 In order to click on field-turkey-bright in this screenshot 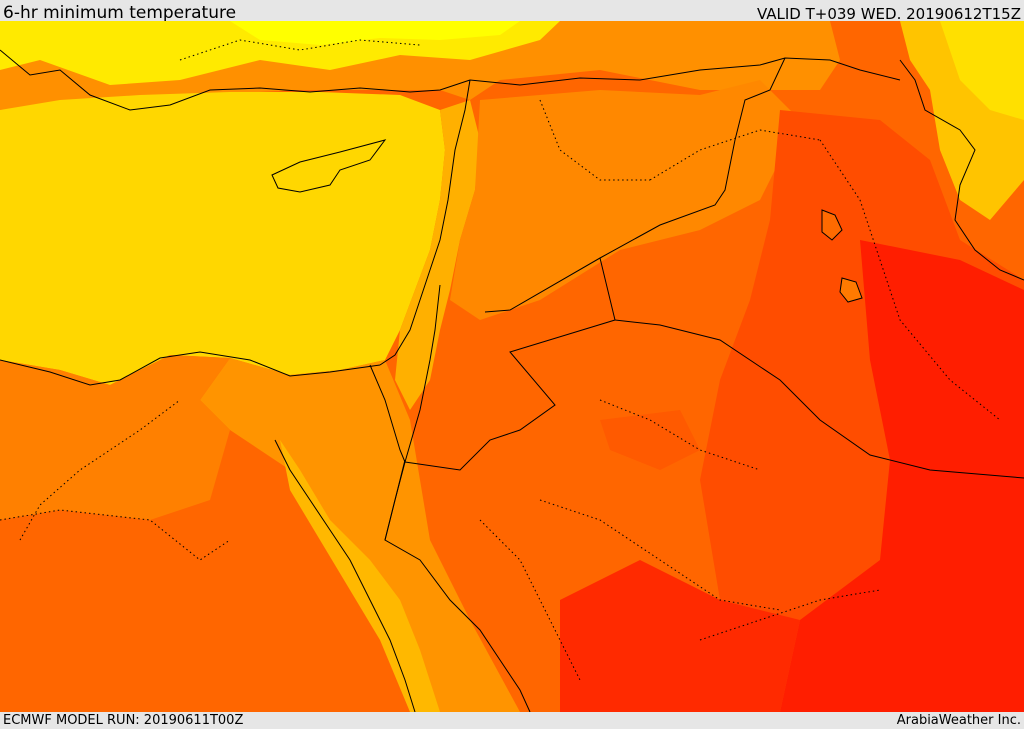, I will do `click(375, 33)`.